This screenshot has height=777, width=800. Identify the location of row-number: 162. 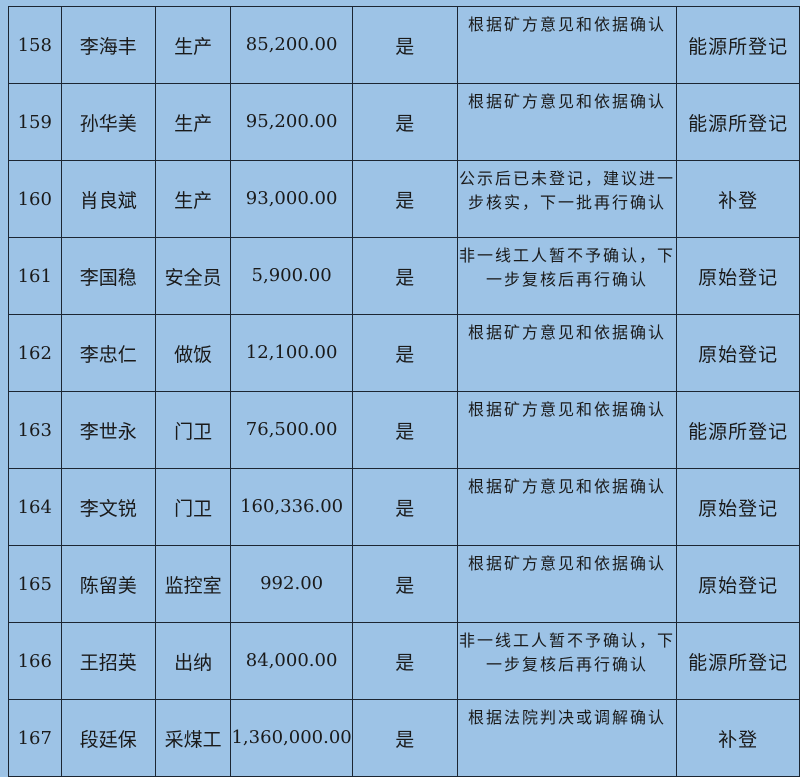
(35, 353).